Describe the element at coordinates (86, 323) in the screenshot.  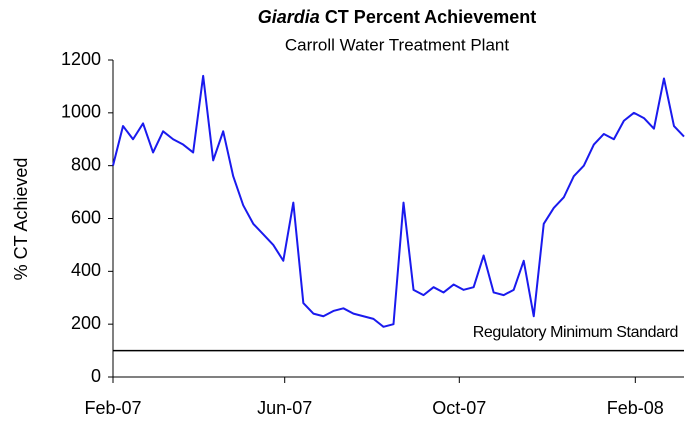
I see `y-tick-label: 200` at that location.